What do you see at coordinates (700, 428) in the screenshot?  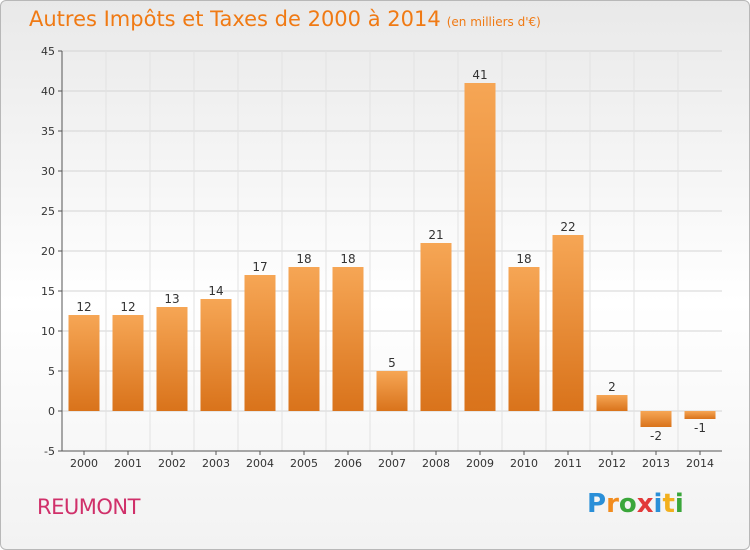 I see `data-label: -1` at bounding box center [700, 428].